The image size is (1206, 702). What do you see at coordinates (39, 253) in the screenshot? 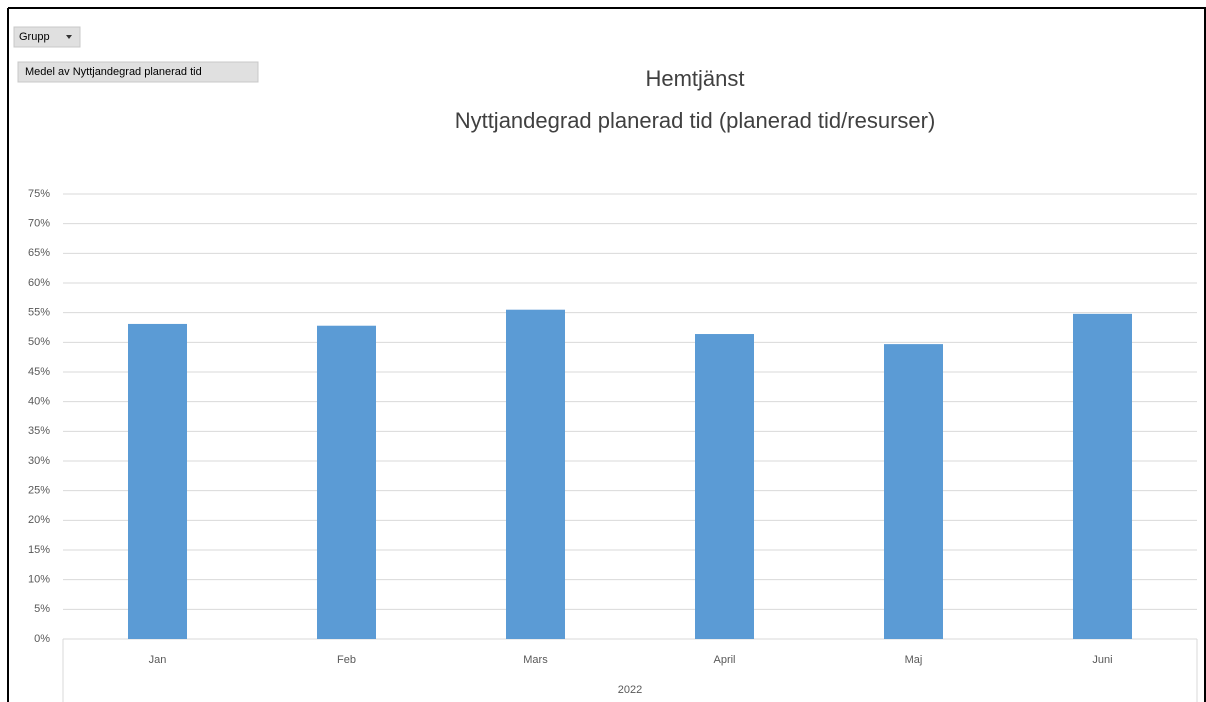
I see `y-tick-label: 65%` at bounding box center [39, 253].